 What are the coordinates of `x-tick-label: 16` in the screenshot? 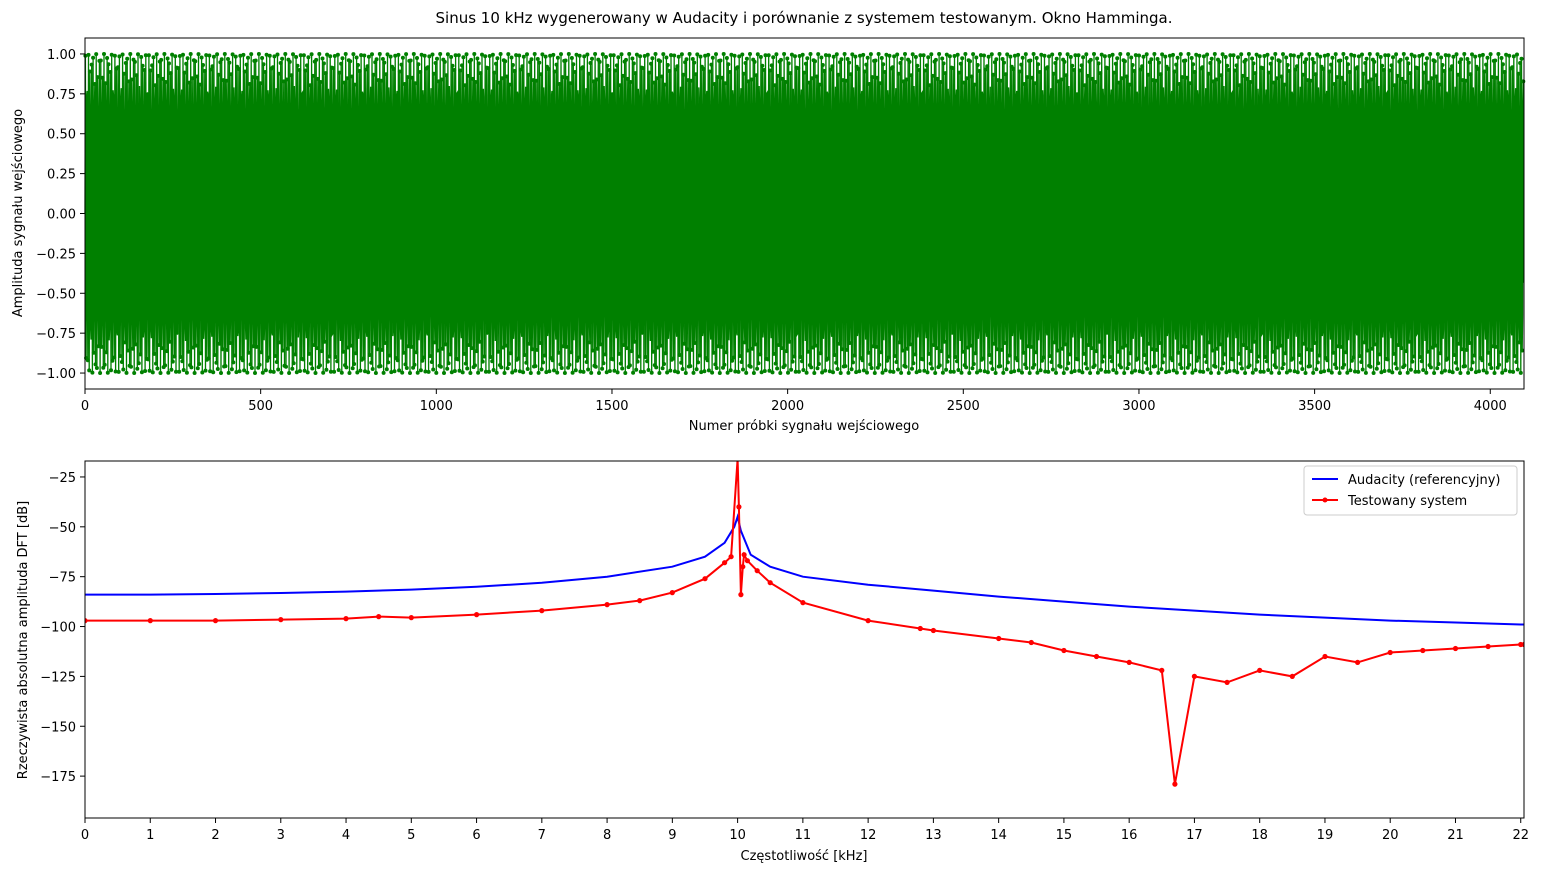 It's located at (1129, 835).